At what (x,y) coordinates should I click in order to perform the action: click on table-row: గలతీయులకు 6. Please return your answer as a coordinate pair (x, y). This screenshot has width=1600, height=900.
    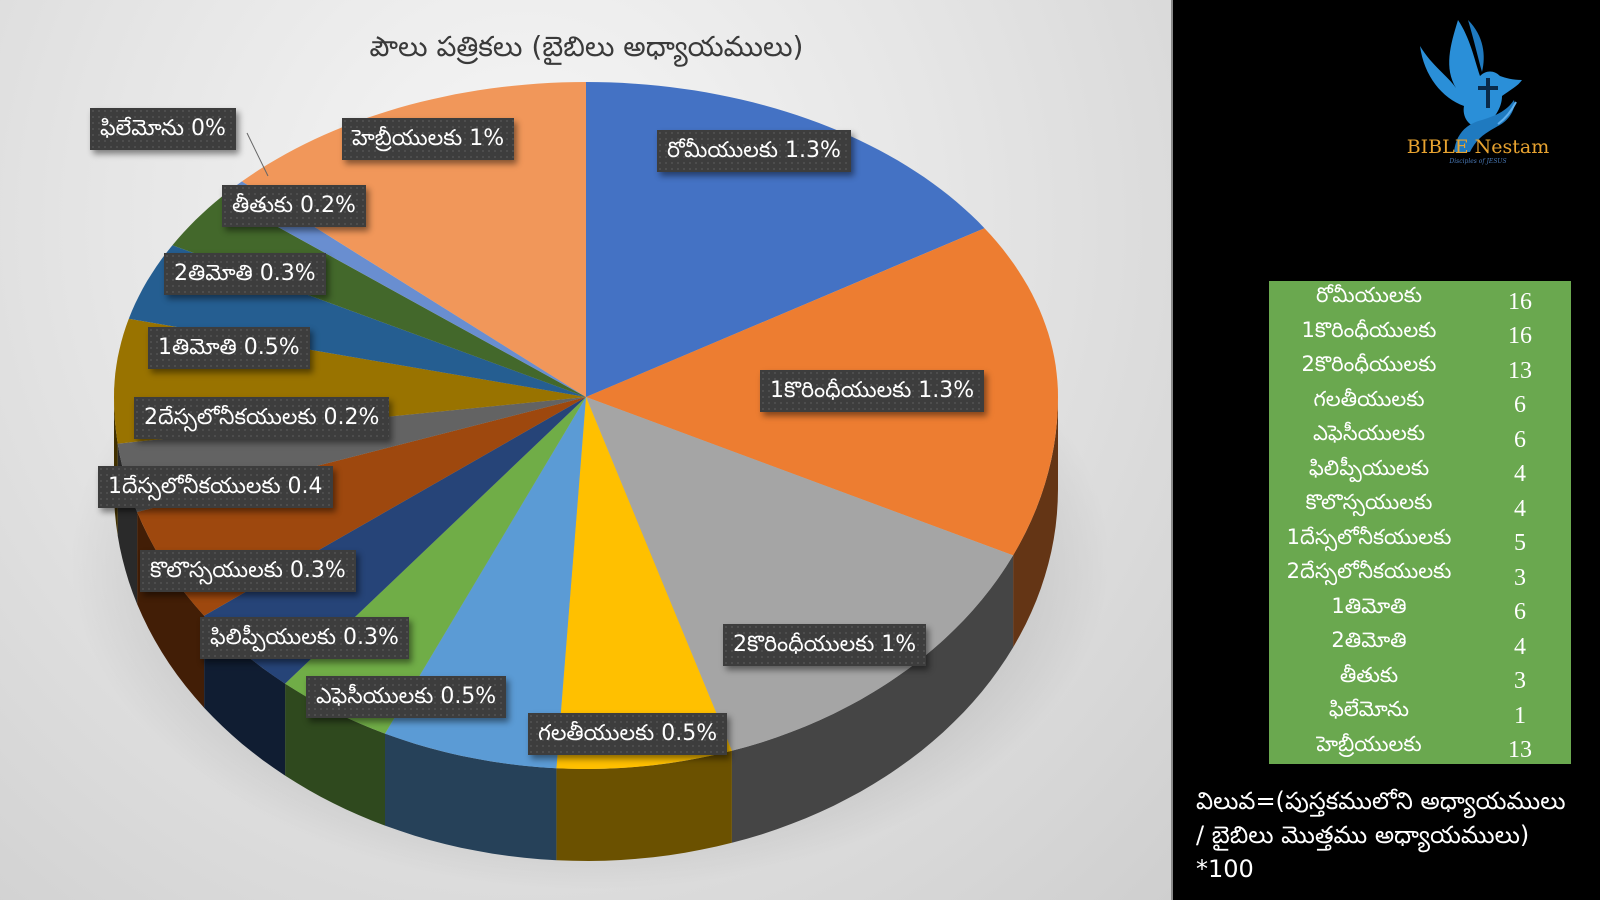
    Looking at the image, I should click on (1420, 402).